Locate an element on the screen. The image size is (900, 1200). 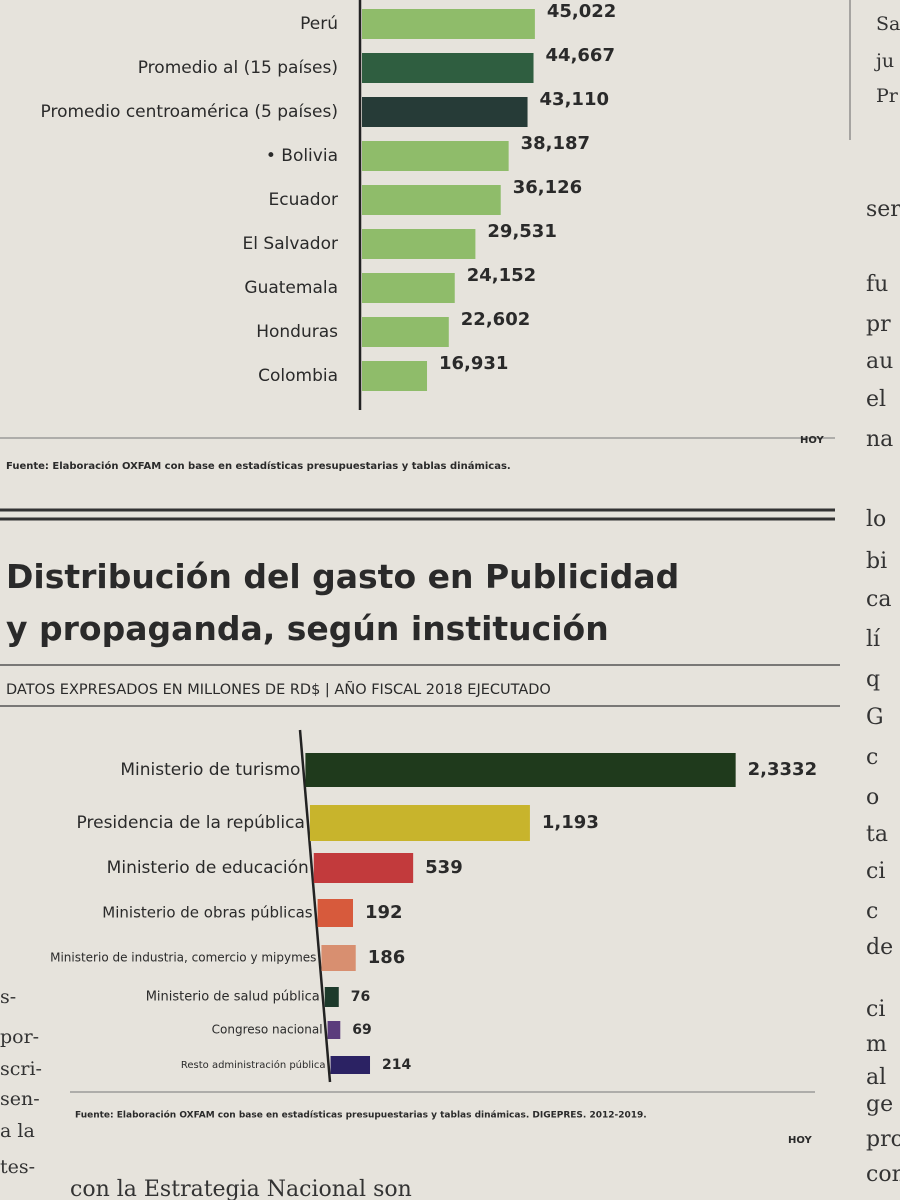
category-label: Promedio al (15 países) is located at coordinates (238, 68).